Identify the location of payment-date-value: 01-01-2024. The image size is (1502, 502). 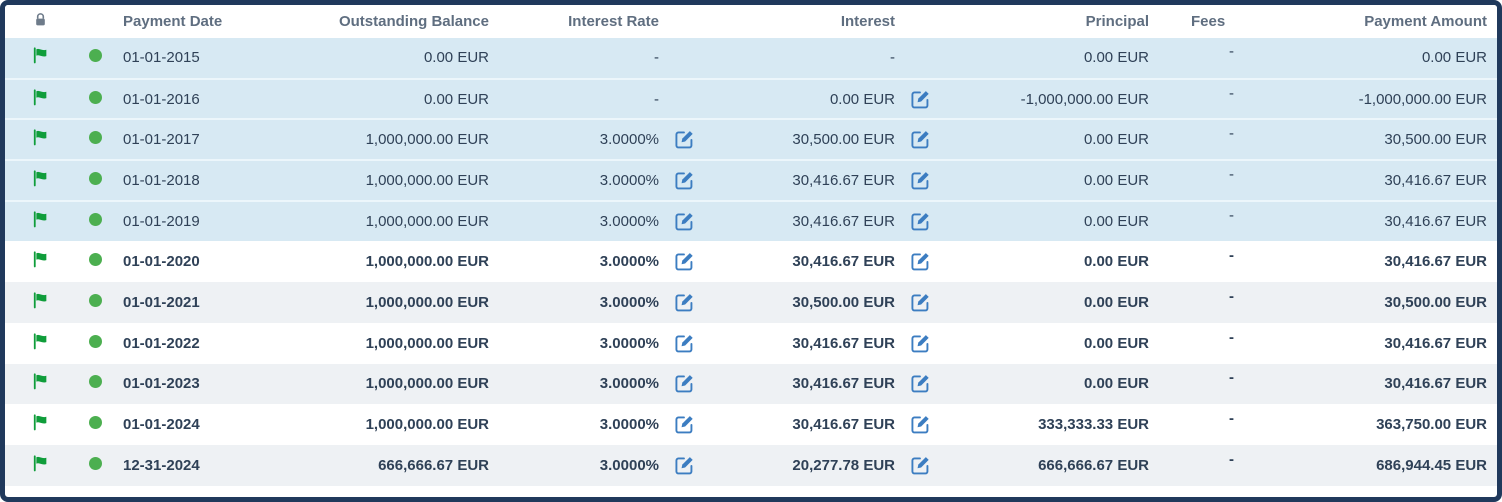
(161, 425).